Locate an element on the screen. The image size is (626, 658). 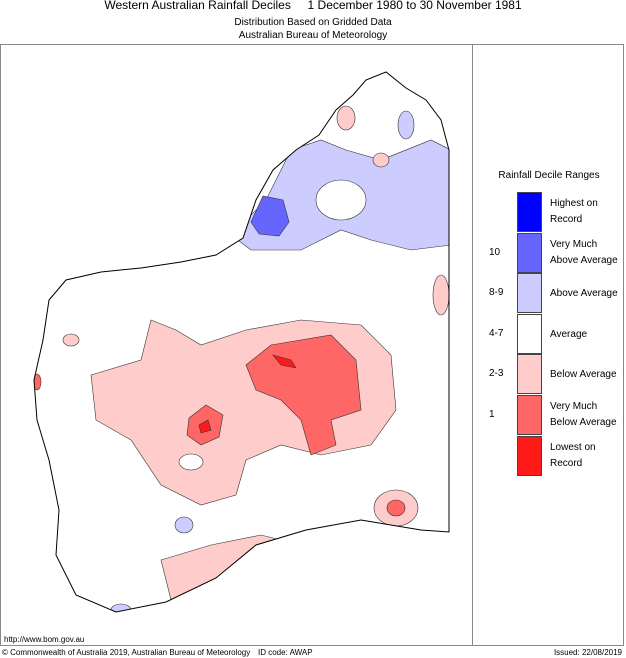
legend-label: Average is located at coordinates (568, 335).